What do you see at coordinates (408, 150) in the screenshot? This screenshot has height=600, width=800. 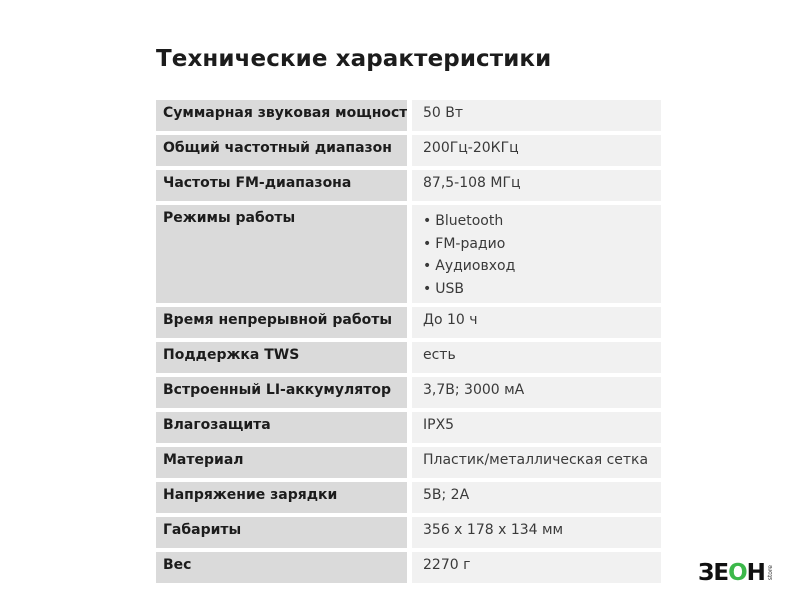 I see `spec-row: Общий частотный диапазон 200Гц-20КГц` at bounding box center [408, 150].